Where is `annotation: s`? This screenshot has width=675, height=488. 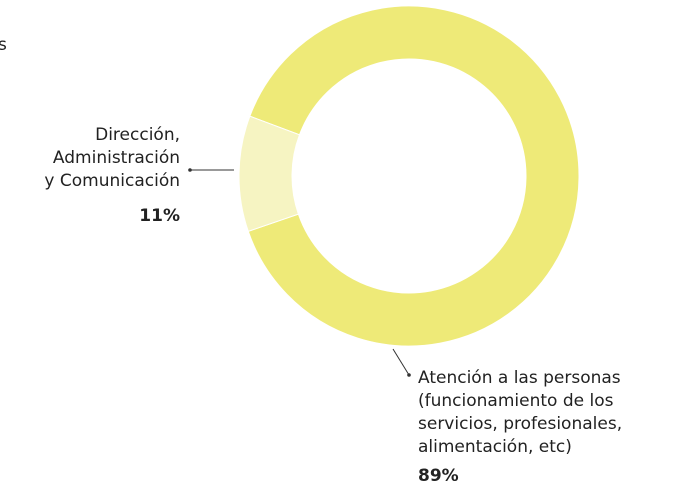 annotation: s is located at coordinates (3, 45).